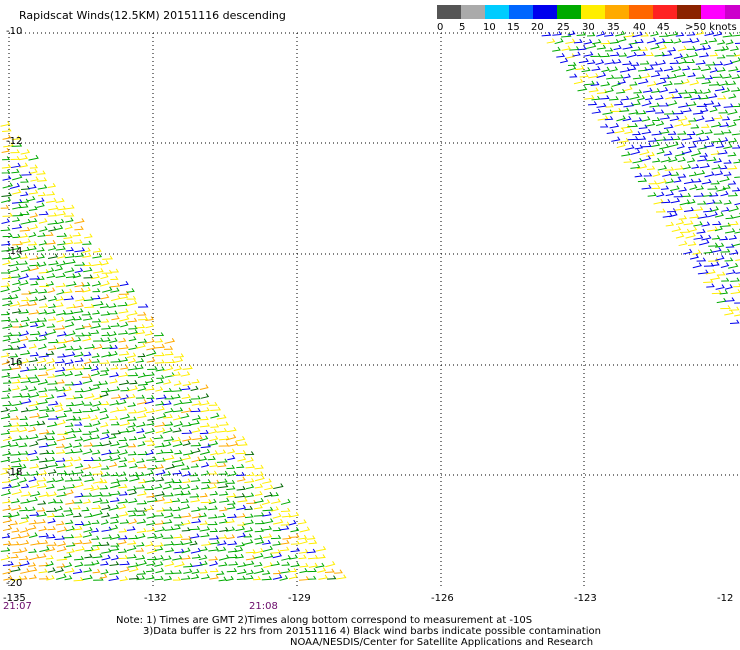 Image resolution: width=740 pixels, height=650 pixels. What do you see at coordinates (585, 598) in the screenshot?
I see `lon-label-123: -123` at bounding box center [585, 598].